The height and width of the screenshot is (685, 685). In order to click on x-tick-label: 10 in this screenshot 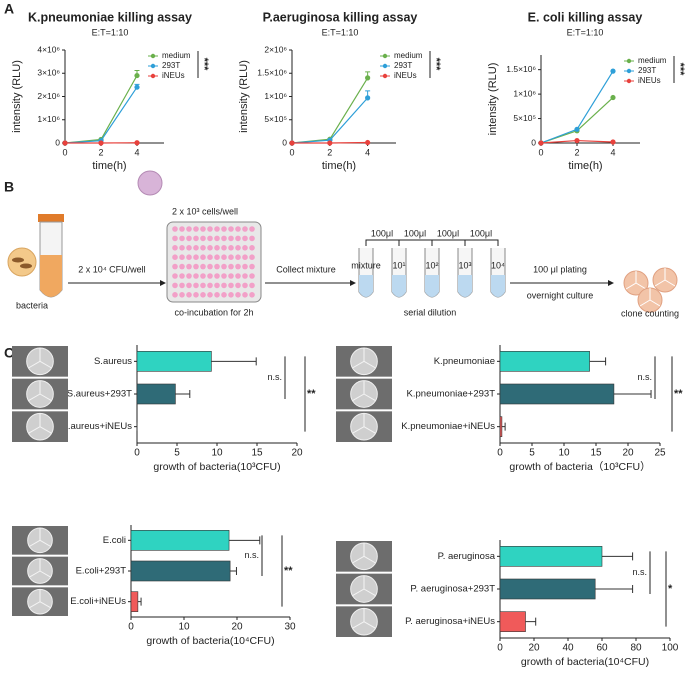, I will do `click(184, 627)`.